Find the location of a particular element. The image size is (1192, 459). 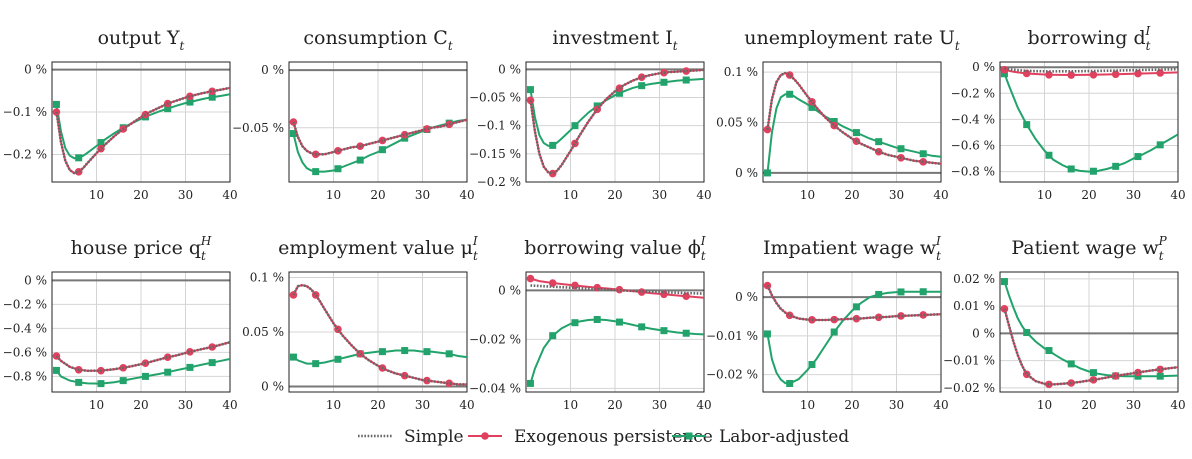

panel-title: house price qtH is located at coordinates (141, 248).